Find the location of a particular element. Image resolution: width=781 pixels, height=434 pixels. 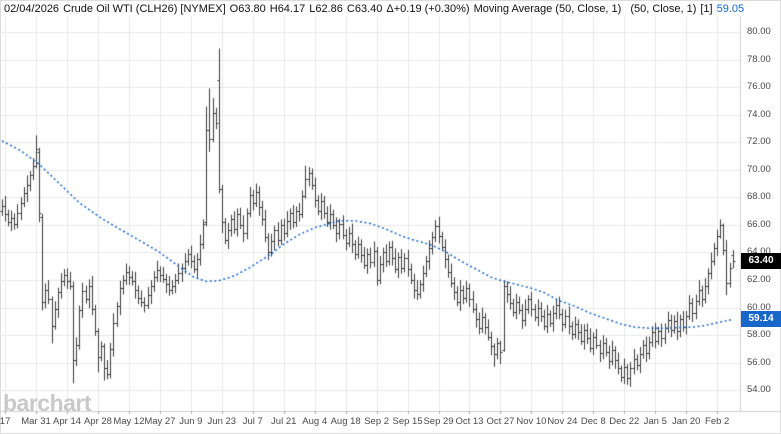

last-price-badge: 63.40 is located at coordinates (761, 261).